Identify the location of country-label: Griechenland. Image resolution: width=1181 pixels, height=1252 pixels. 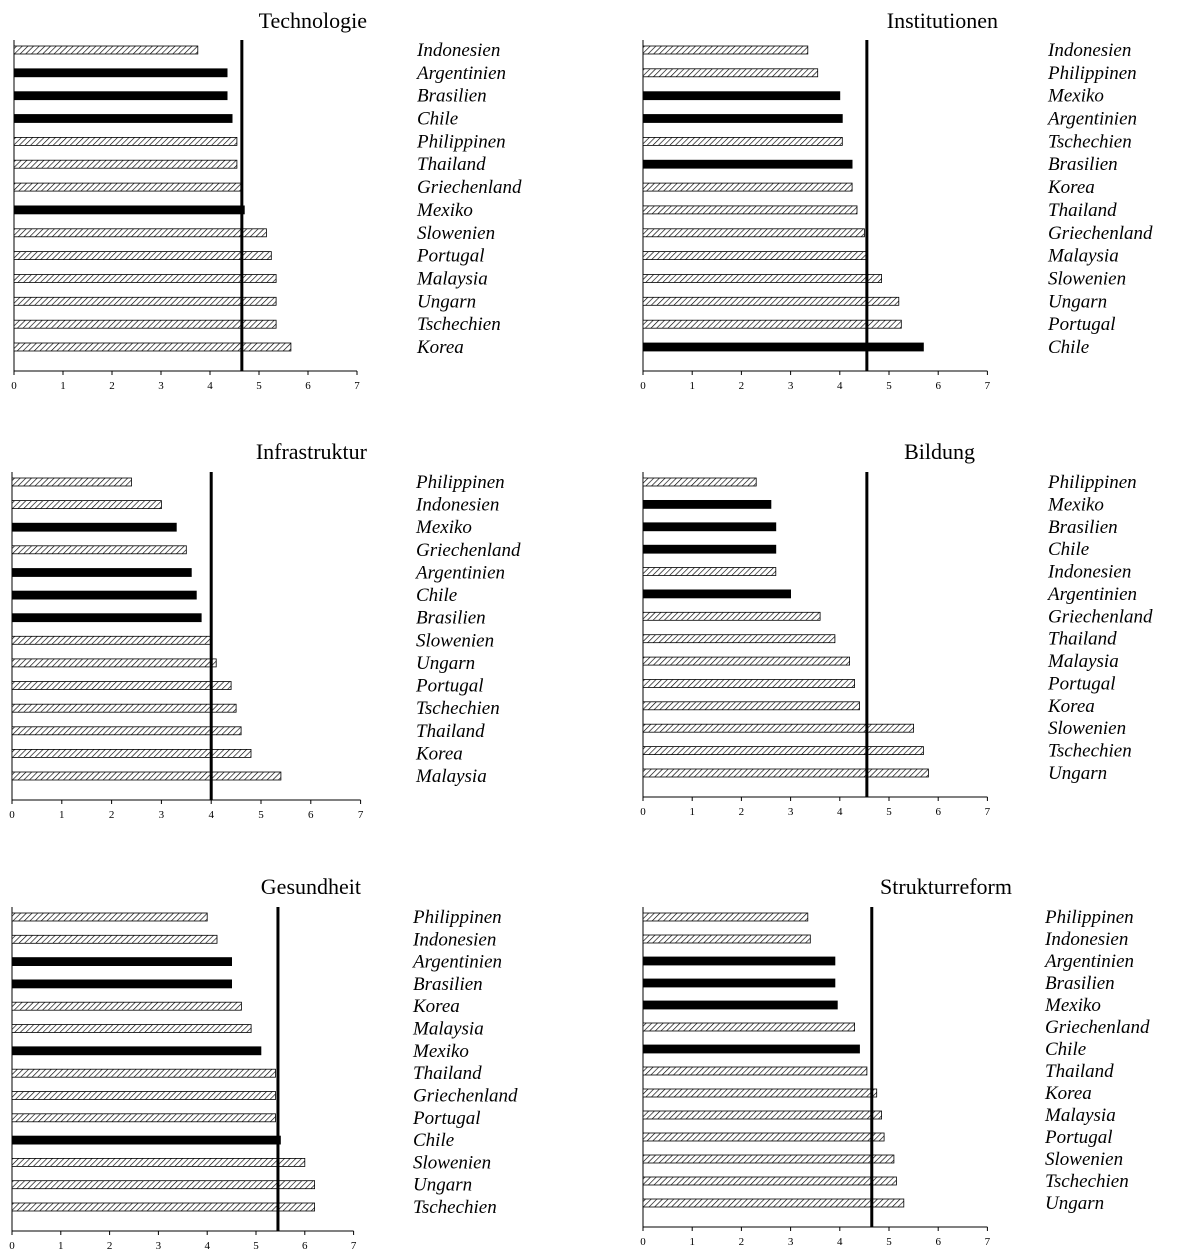
(465, 1096).